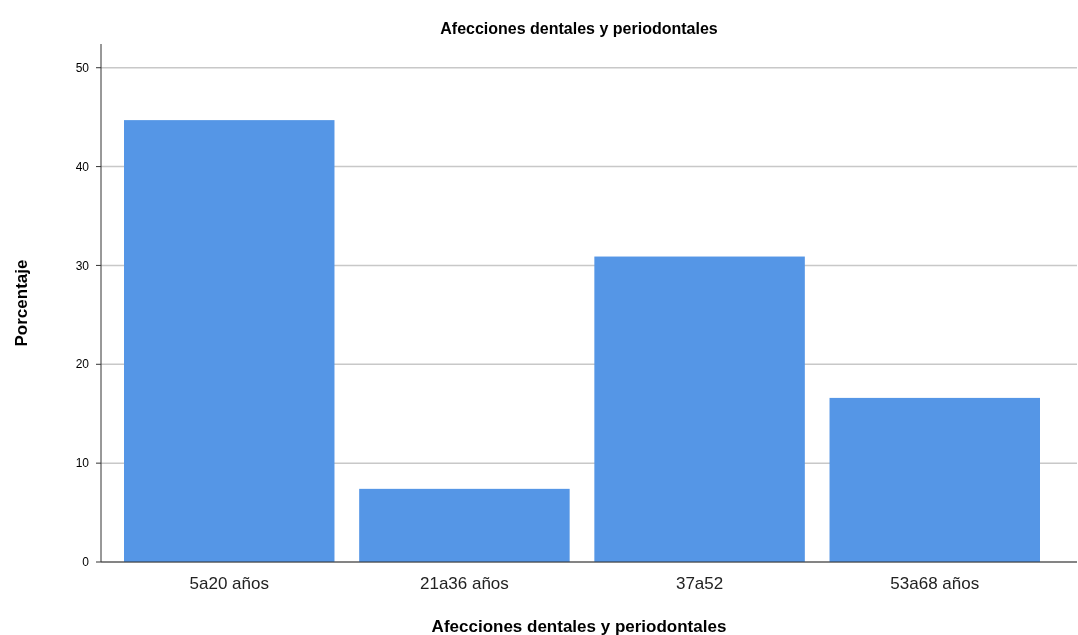  Describe the element at coordinates (579, 626) in the screenshot. I see `x-axis-title: Afecciones dentales y periodontales` at that location.